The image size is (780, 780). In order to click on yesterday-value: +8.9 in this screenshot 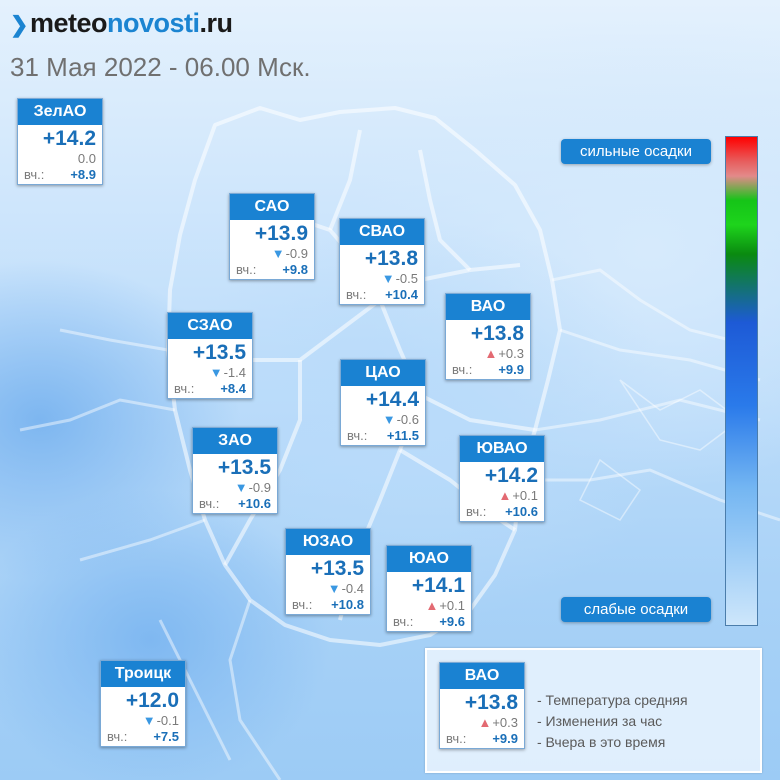, I will do `click(83, 174)`.